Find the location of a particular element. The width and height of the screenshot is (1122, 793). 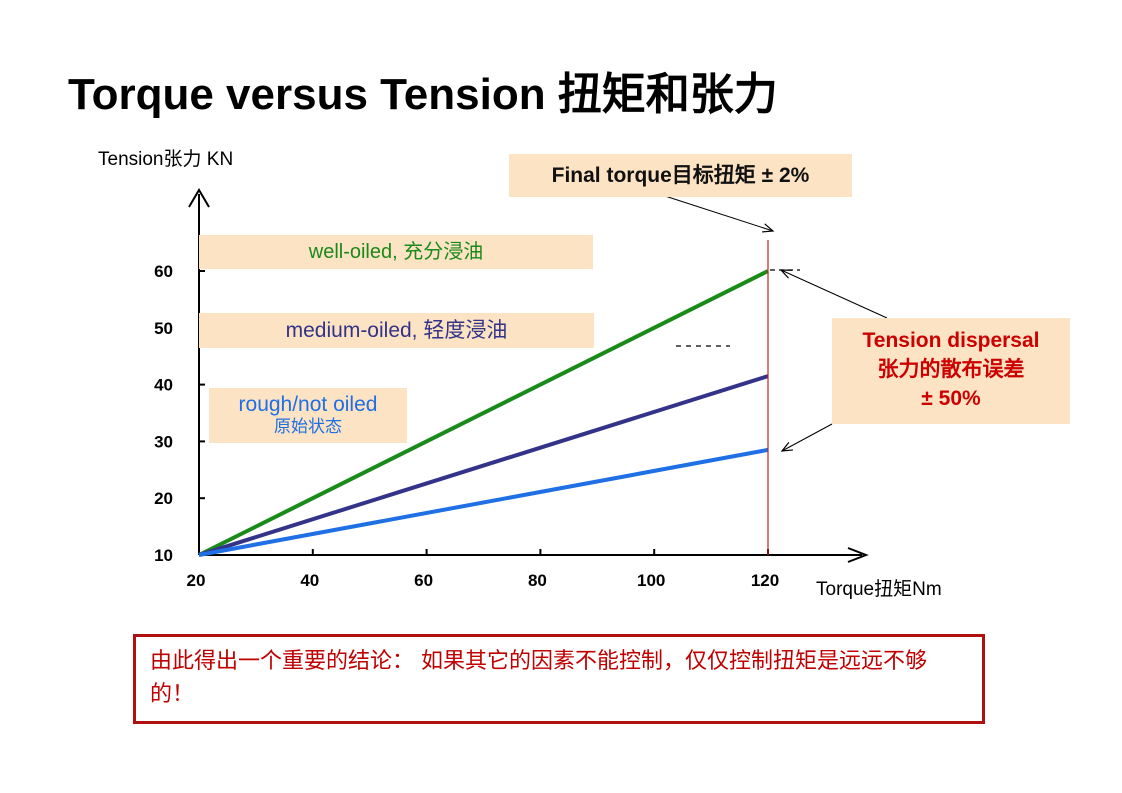

x-tick-label: 20 is located at coordinates (196, 580).